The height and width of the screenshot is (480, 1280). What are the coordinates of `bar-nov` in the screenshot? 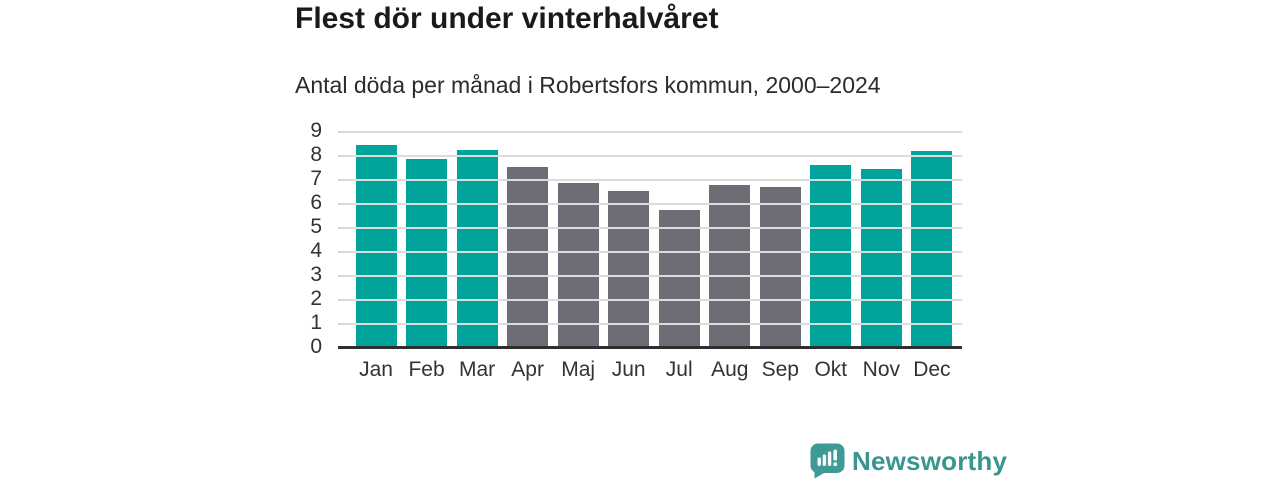 It's located at (881, 258).